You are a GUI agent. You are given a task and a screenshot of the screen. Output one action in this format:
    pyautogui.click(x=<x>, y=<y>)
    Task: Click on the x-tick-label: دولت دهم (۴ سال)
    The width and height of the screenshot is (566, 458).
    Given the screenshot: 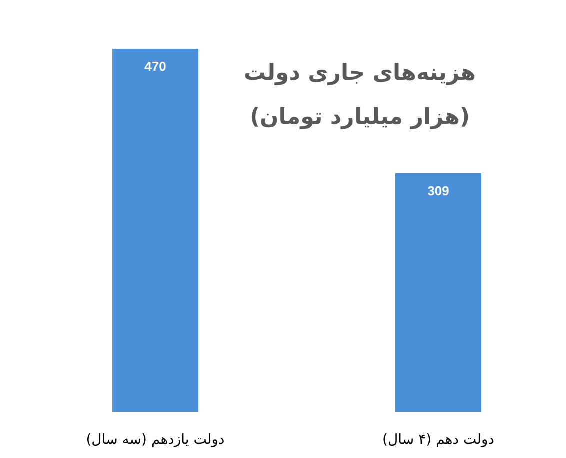 What is the action you would take?
    pyautogui.click(x=438, y=440)
    